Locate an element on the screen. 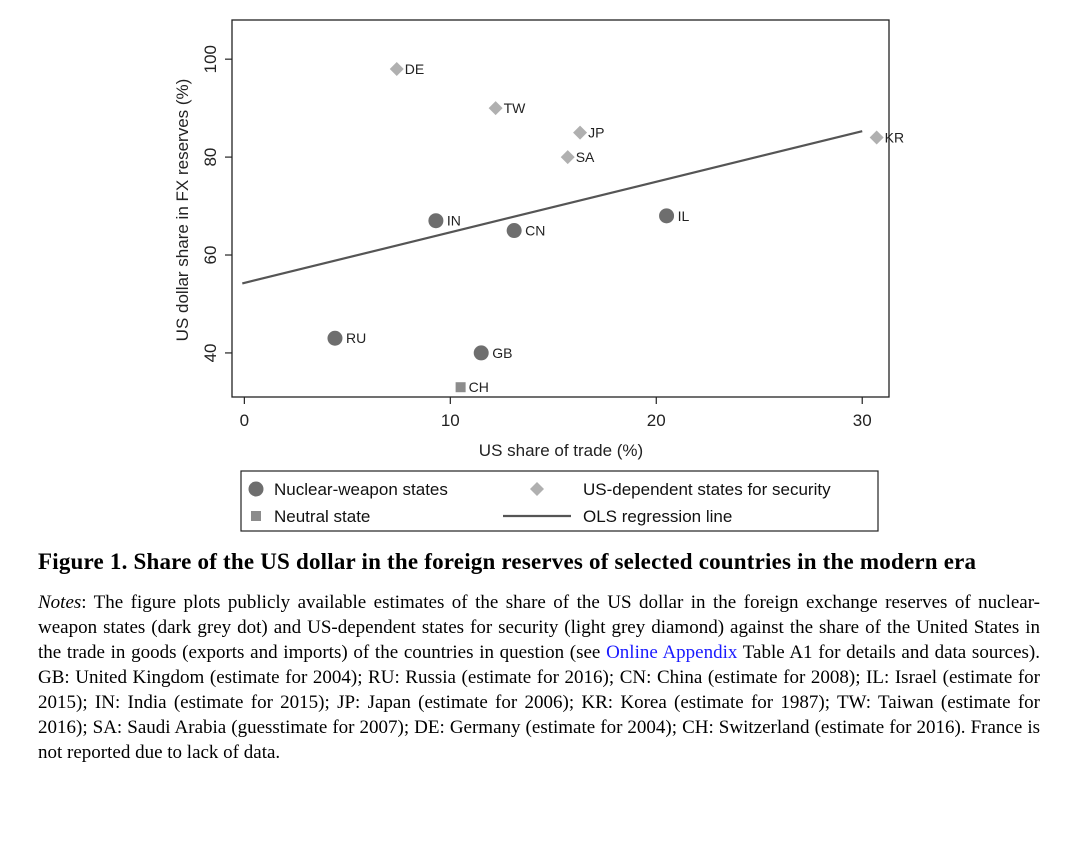 The width and height of the screenshot is (1078, 863). y-tick-label: 60 is located at coordinates (210, 255).